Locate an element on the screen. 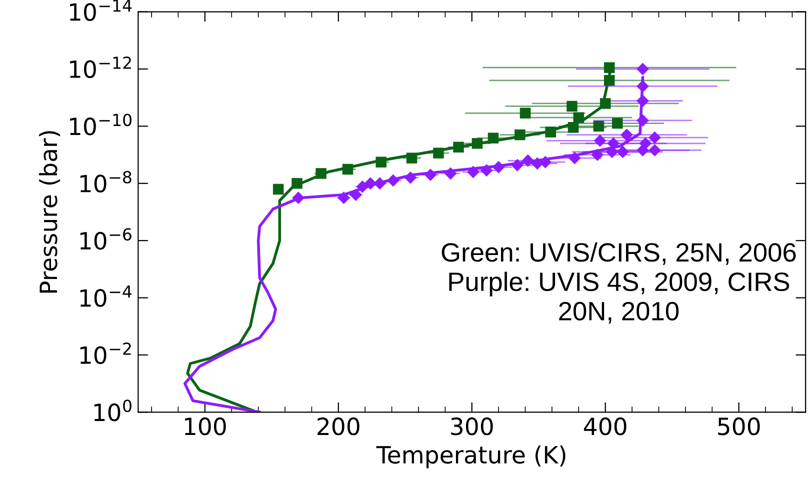 Image resolution: width=808 pixels, height=493 pixels. y-tick-label: 10$^{−4}$ is located at coordinates (106, 296).